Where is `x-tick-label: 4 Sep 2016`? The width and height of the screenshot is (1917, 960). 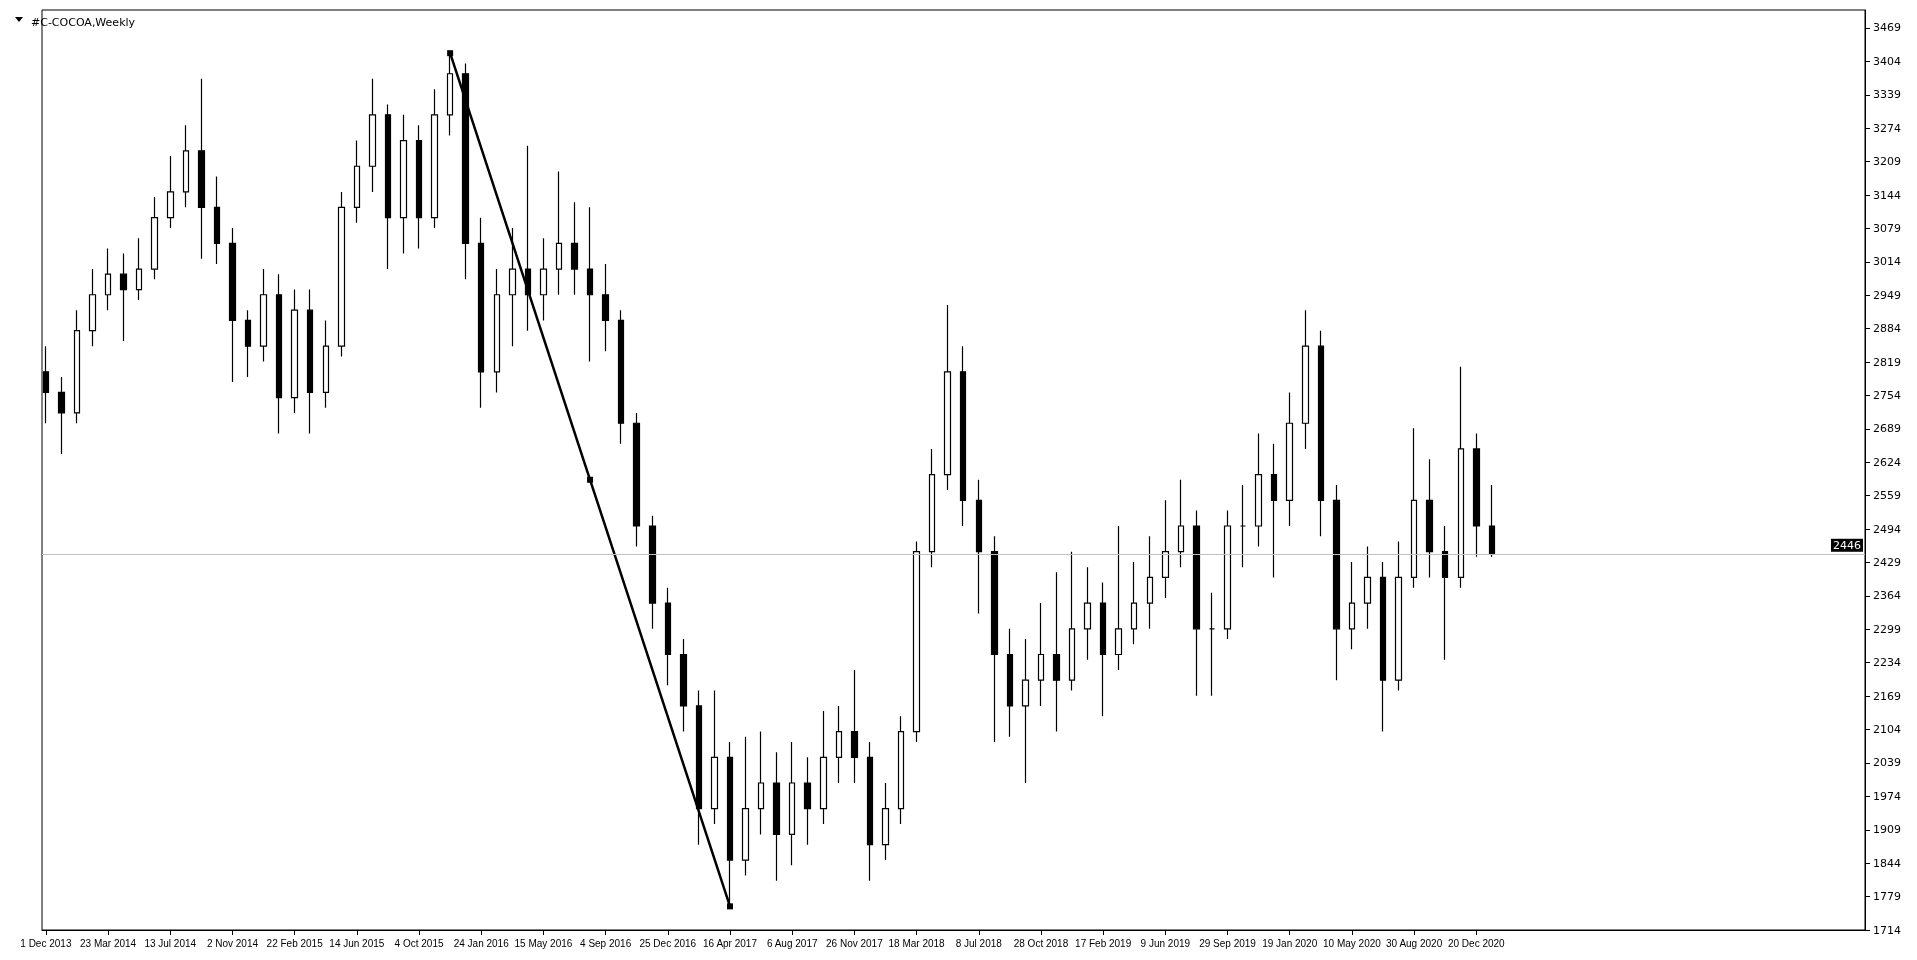 x-tick-label: 4 Sep 2016 is located at coordinates (606, 943).